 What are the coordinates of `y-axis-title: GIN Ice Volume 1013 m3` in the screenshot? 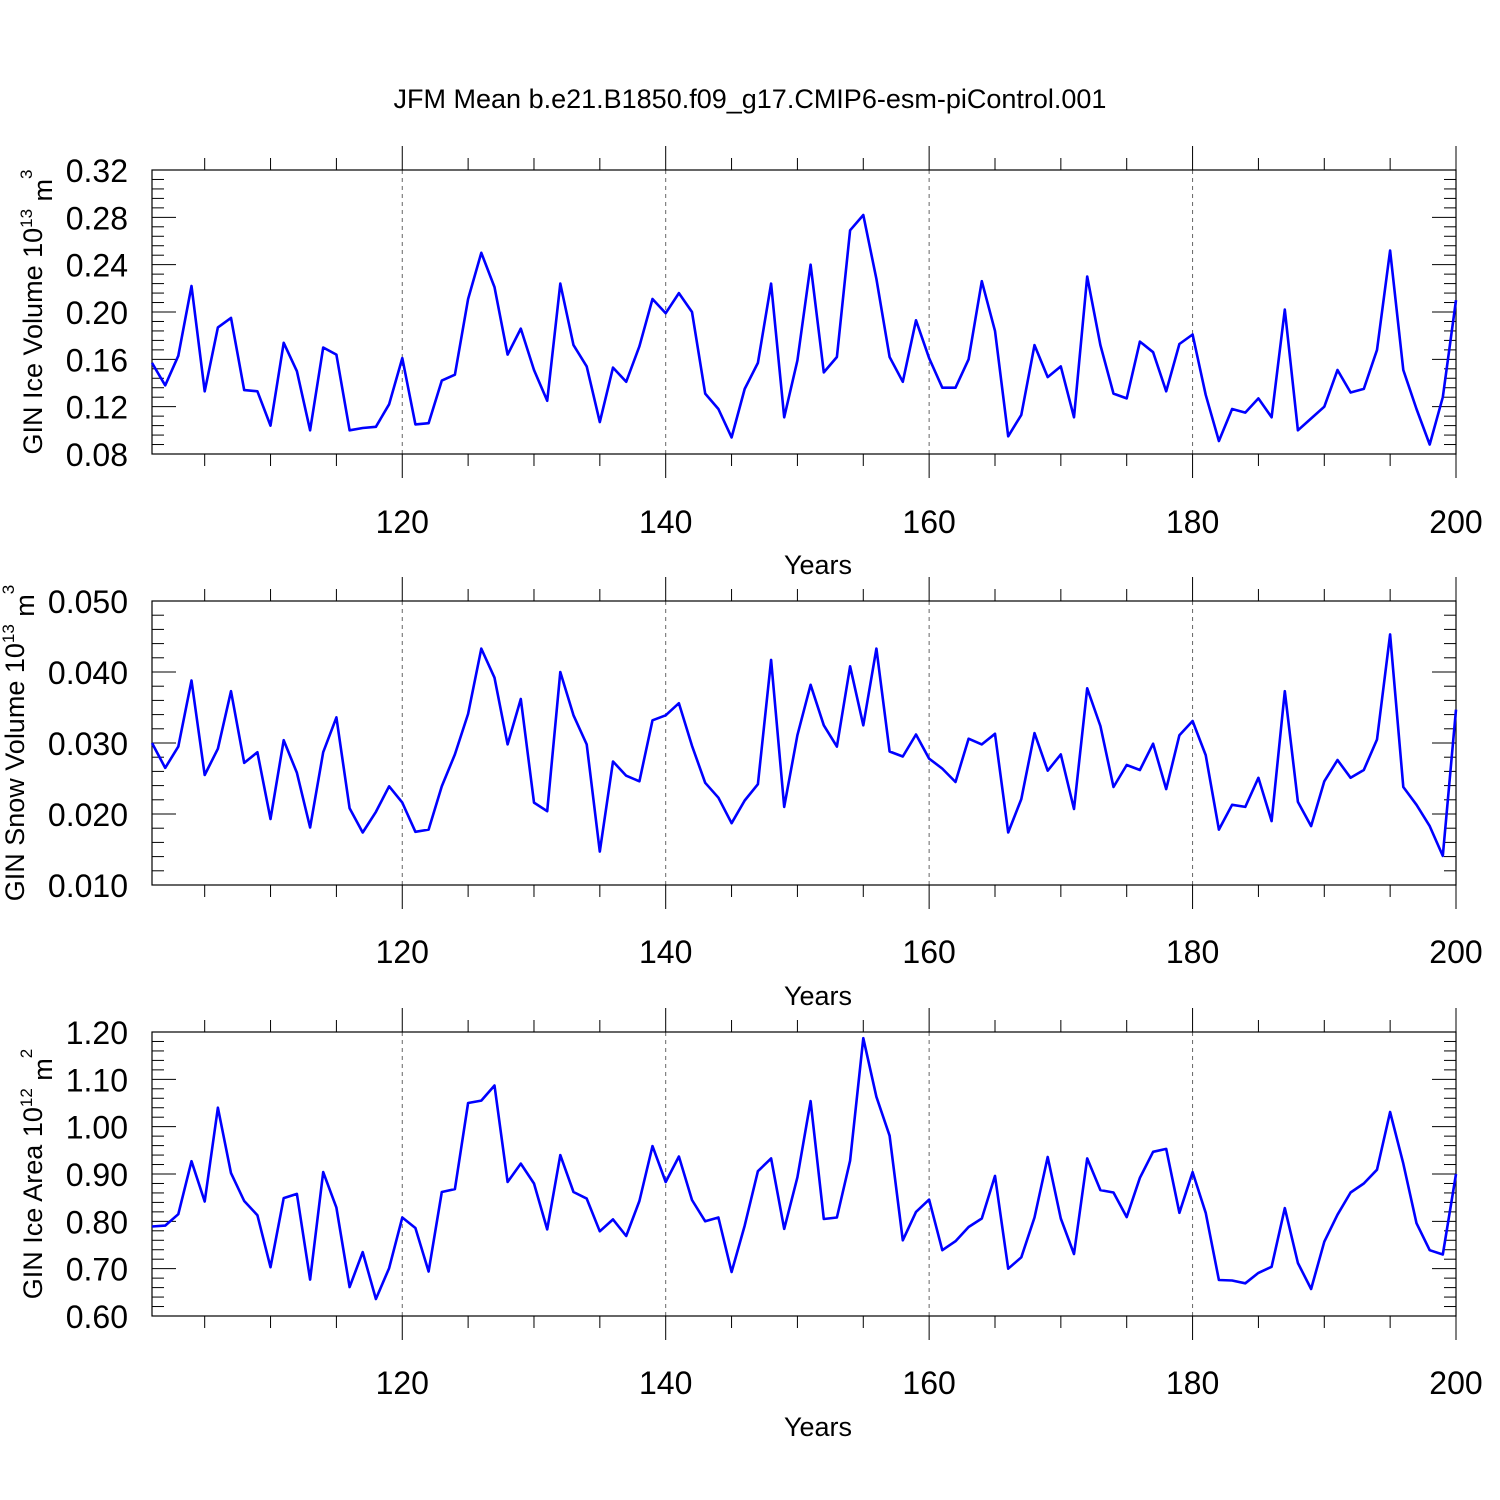 It's located at (37, 311).